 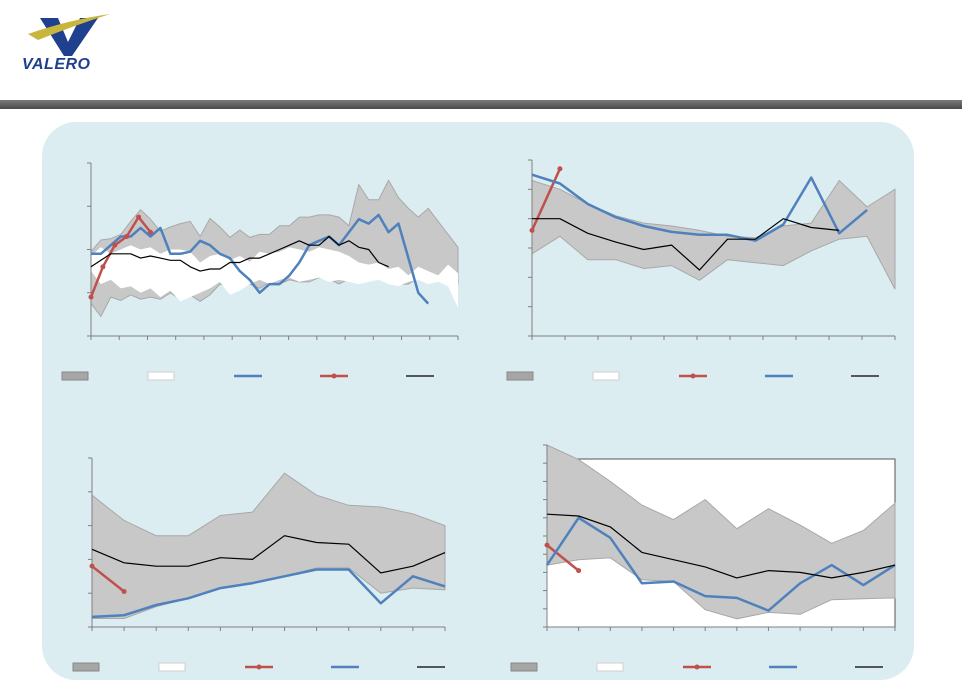 I want to click on chart-bottom-right, so click(x=703, y=558).